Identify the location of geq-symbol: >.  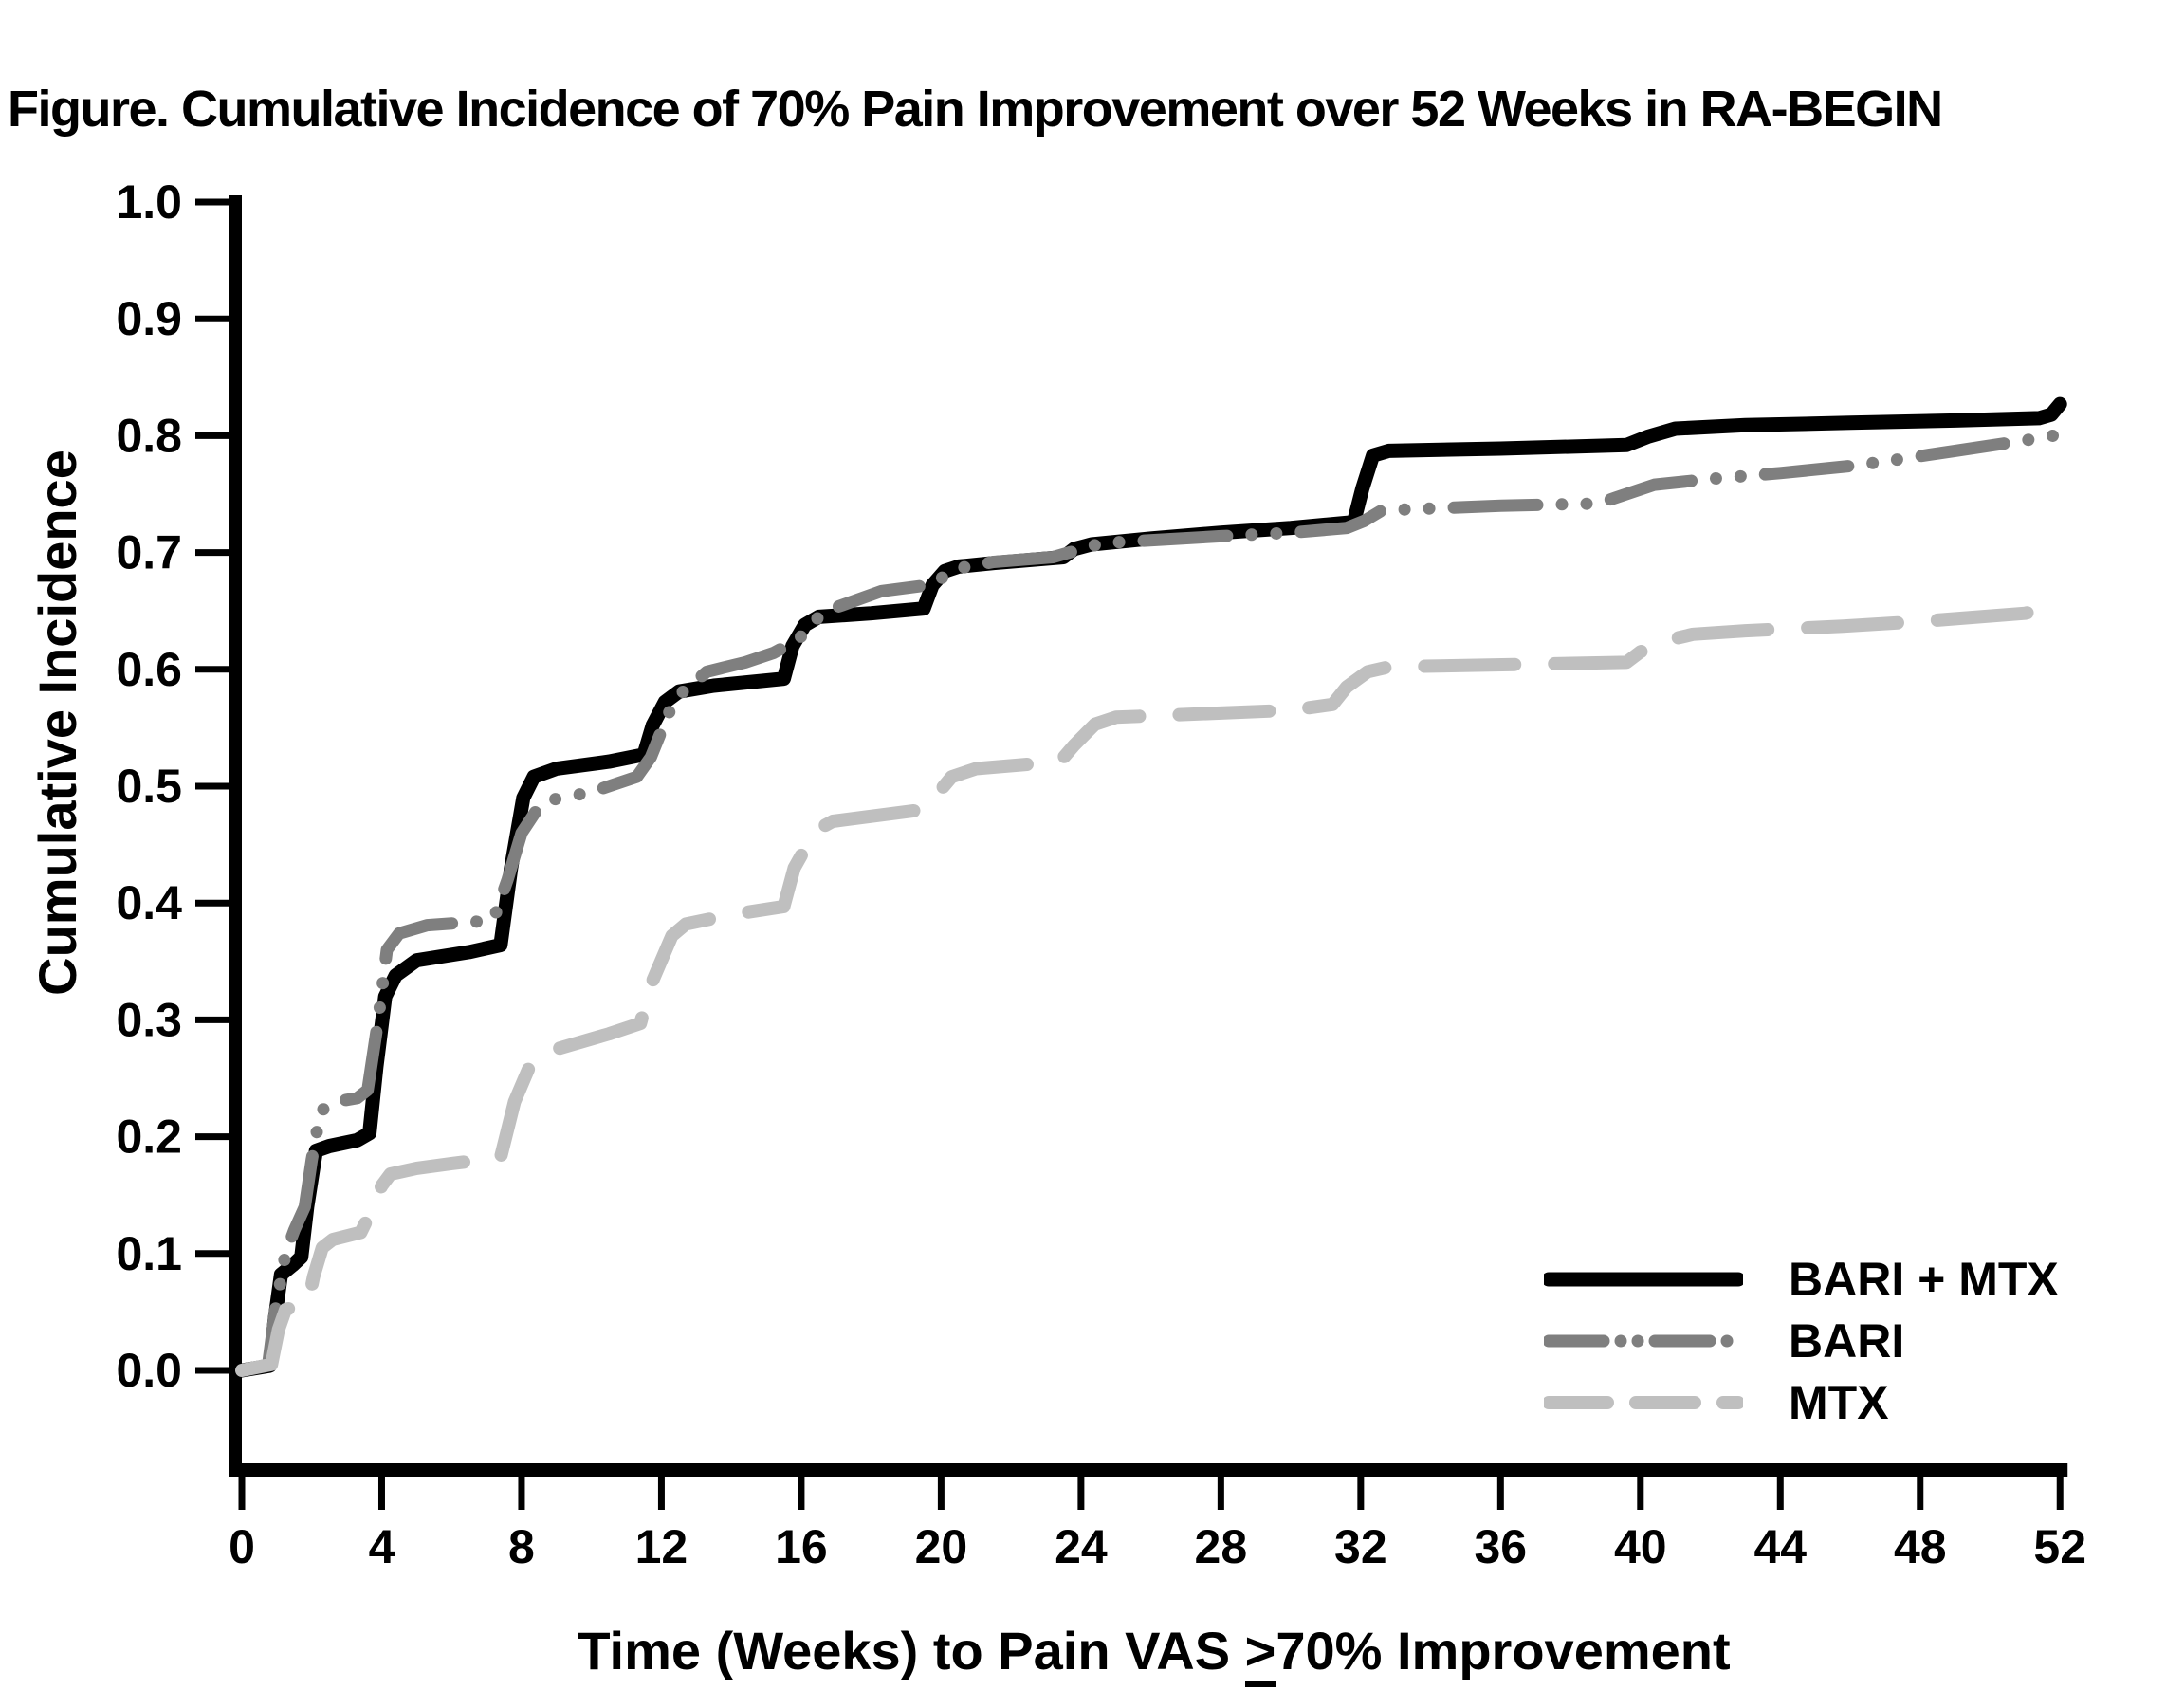
(1260, 1654).